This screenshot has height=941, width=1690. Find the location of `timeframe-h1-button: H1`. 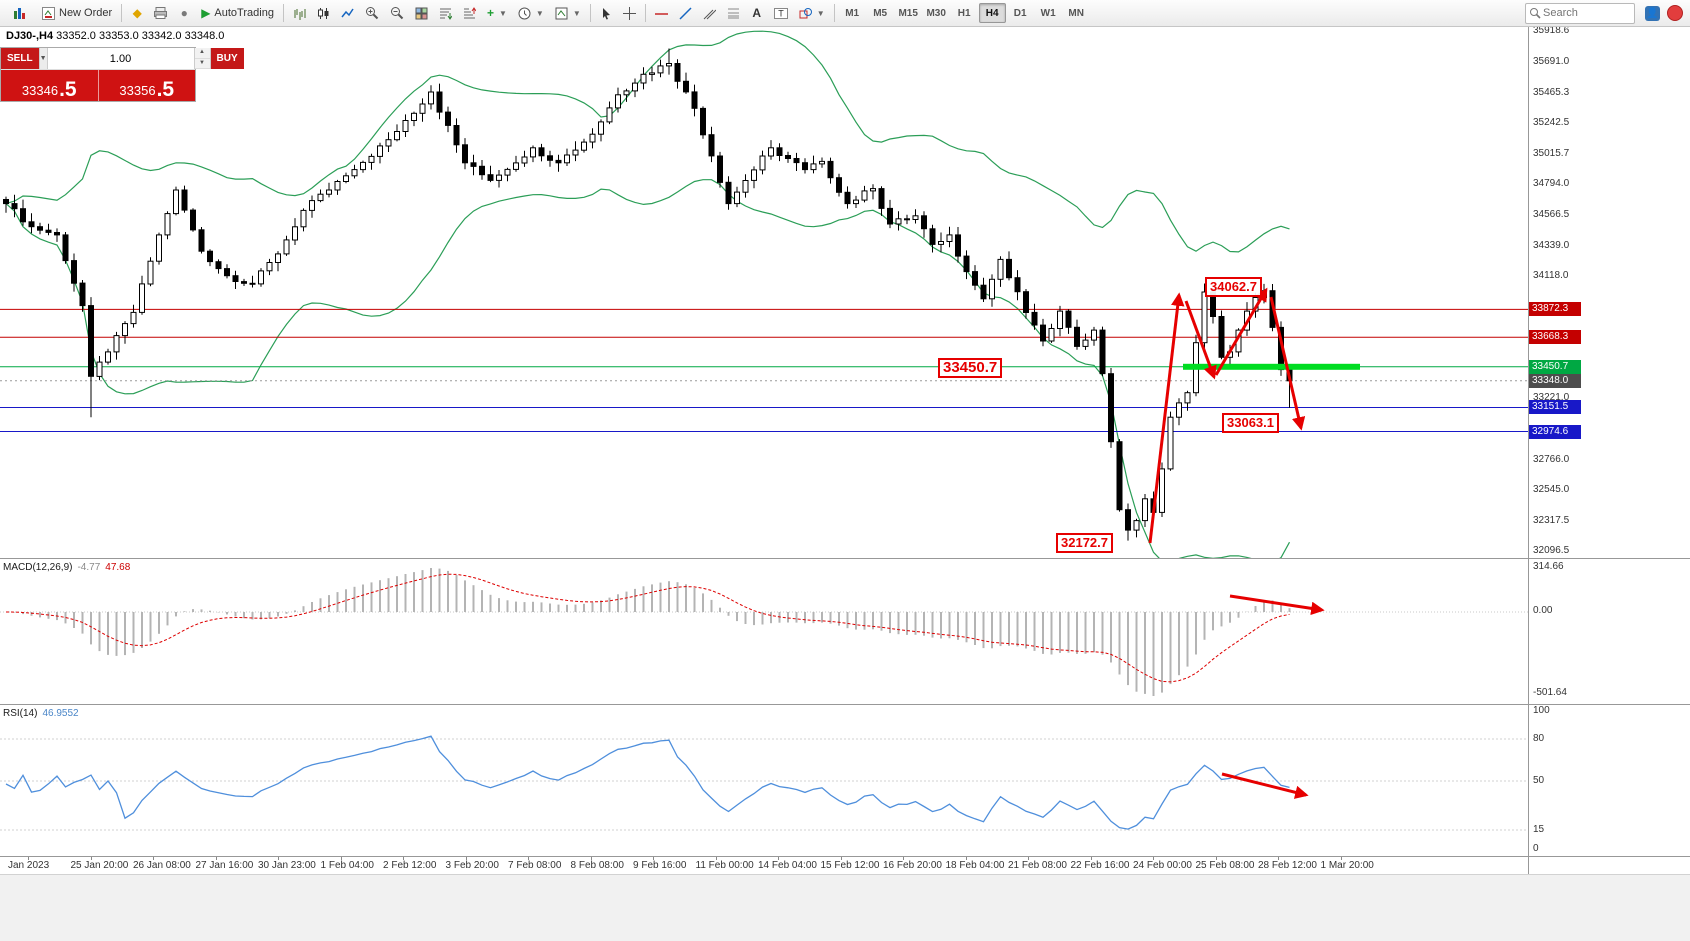

timeframe-h1-button: H1 is located at coordinates (964, 13).